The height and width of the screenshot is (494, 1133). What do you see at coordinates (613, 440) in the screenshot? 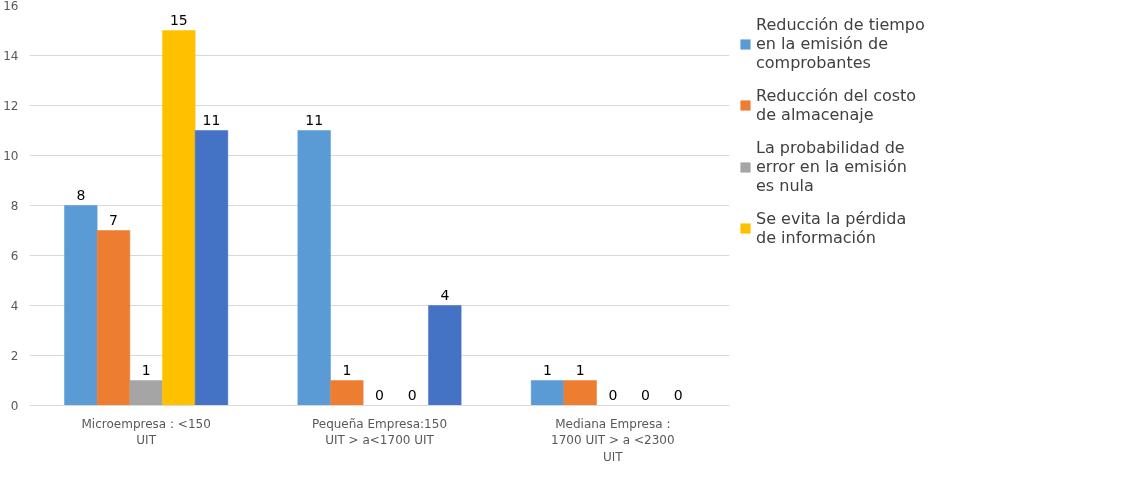
I see `x-tick-label: Mediana Empresa : 1700 UIT > a <2300 UIT` at bounding box center [613, 440].